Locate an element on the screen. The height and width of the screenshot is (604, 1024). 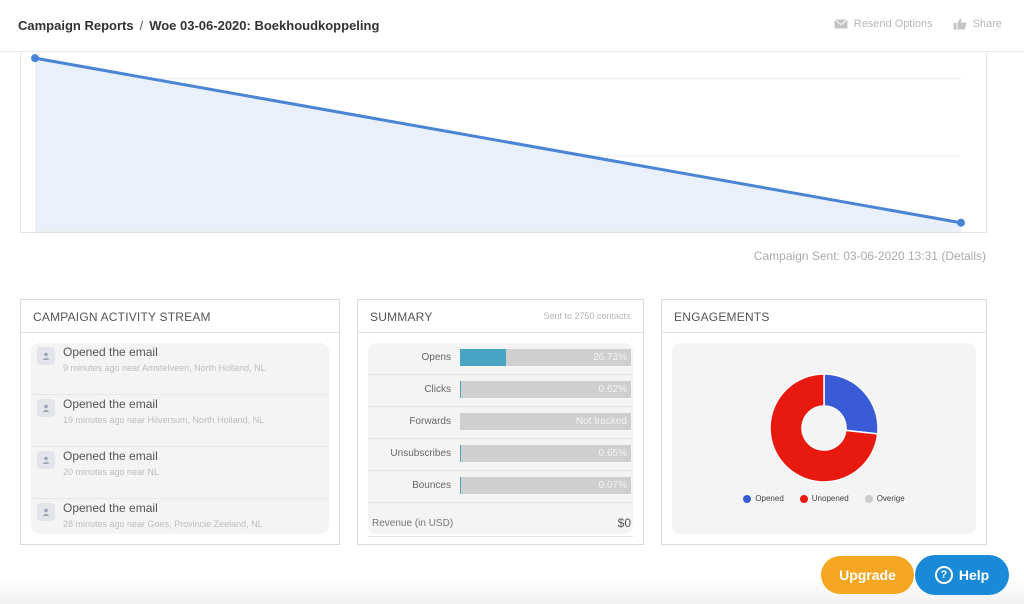
sent-to-contacts: Sent to 2750 contacts. is located at coordinates (588, 316).